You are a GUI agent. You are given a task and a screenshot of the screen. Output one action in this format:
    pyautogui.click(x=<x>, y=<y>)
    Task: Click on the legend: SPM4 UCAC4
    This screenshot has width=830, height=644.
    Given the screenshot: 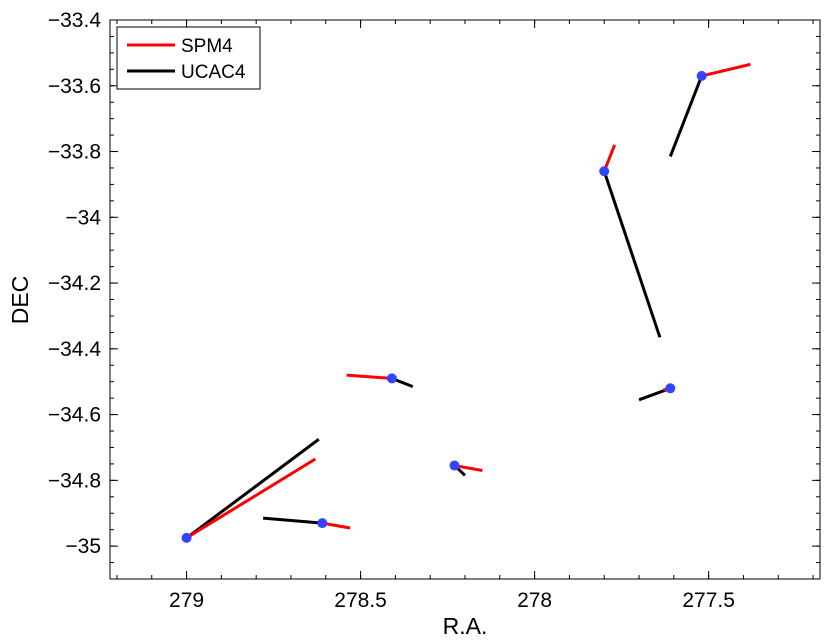 What is the action you would take?
    pyautogui.click(x=188, y=58)
    